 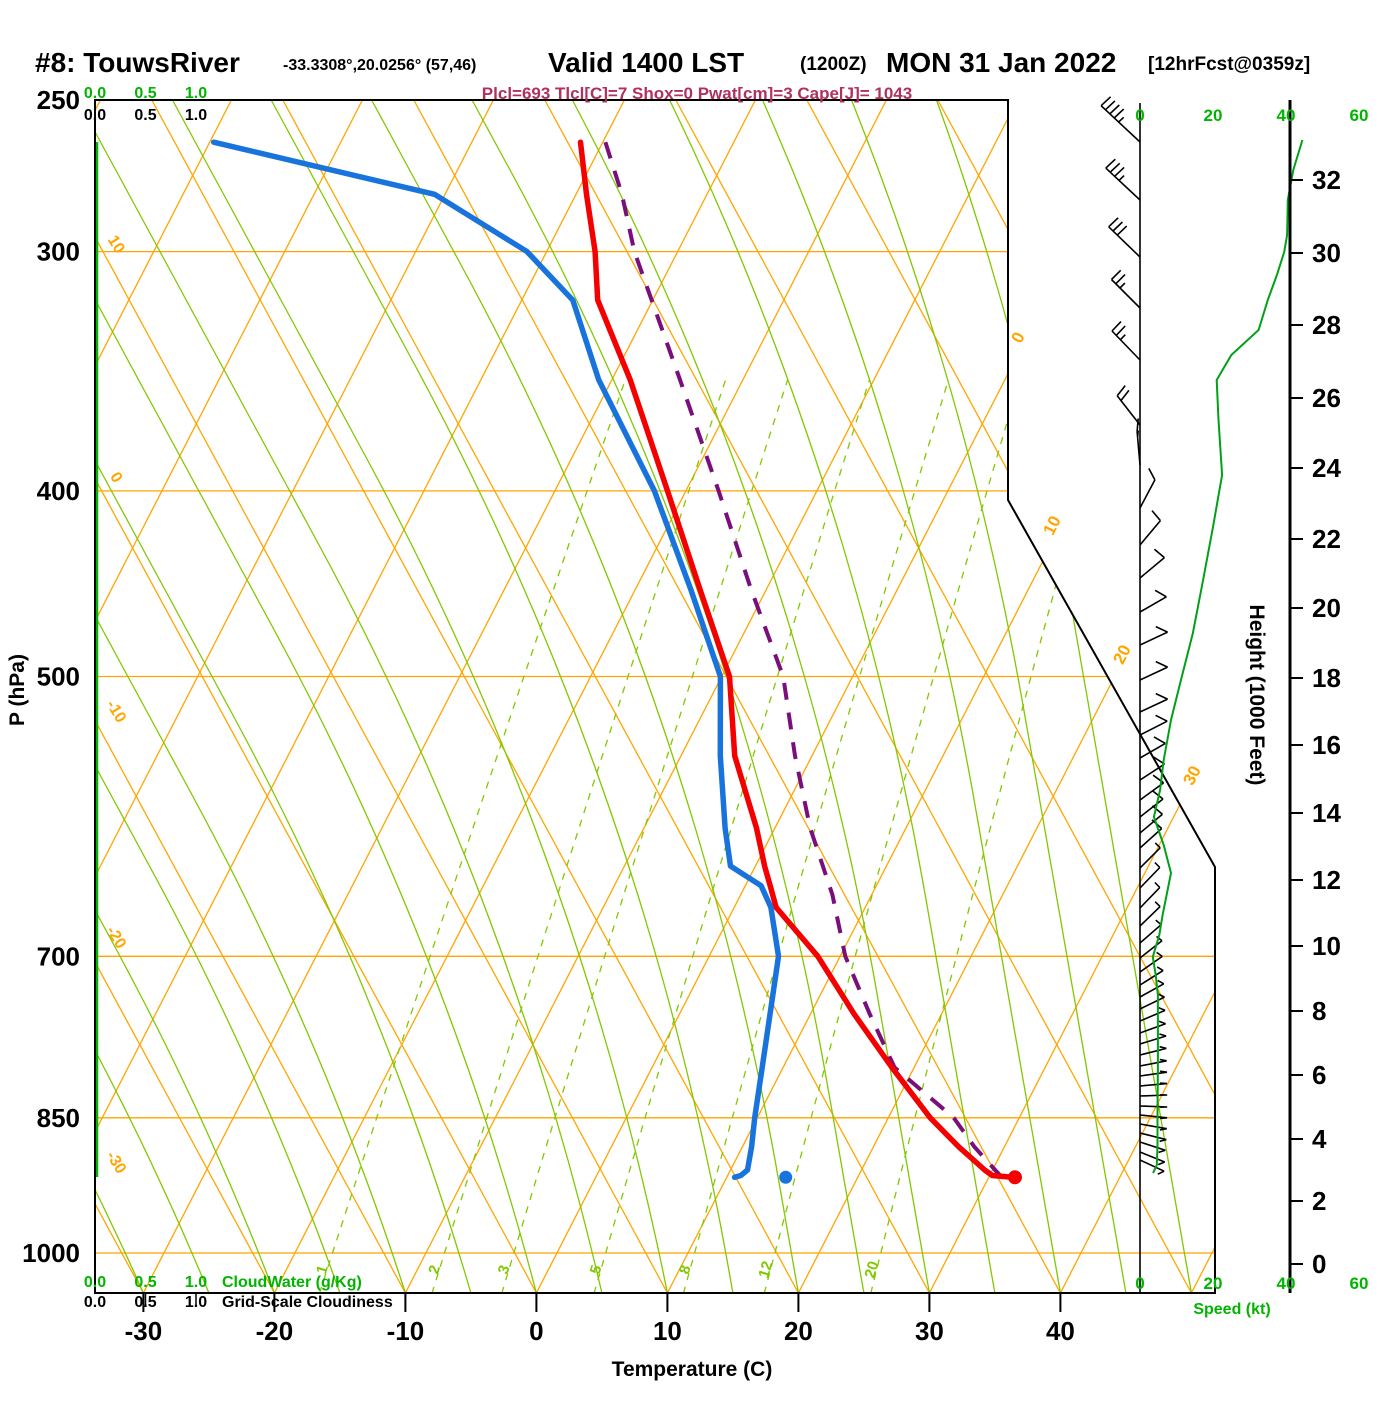 I want to click on isotherm-label: 10, so click(x=1052, y=525).